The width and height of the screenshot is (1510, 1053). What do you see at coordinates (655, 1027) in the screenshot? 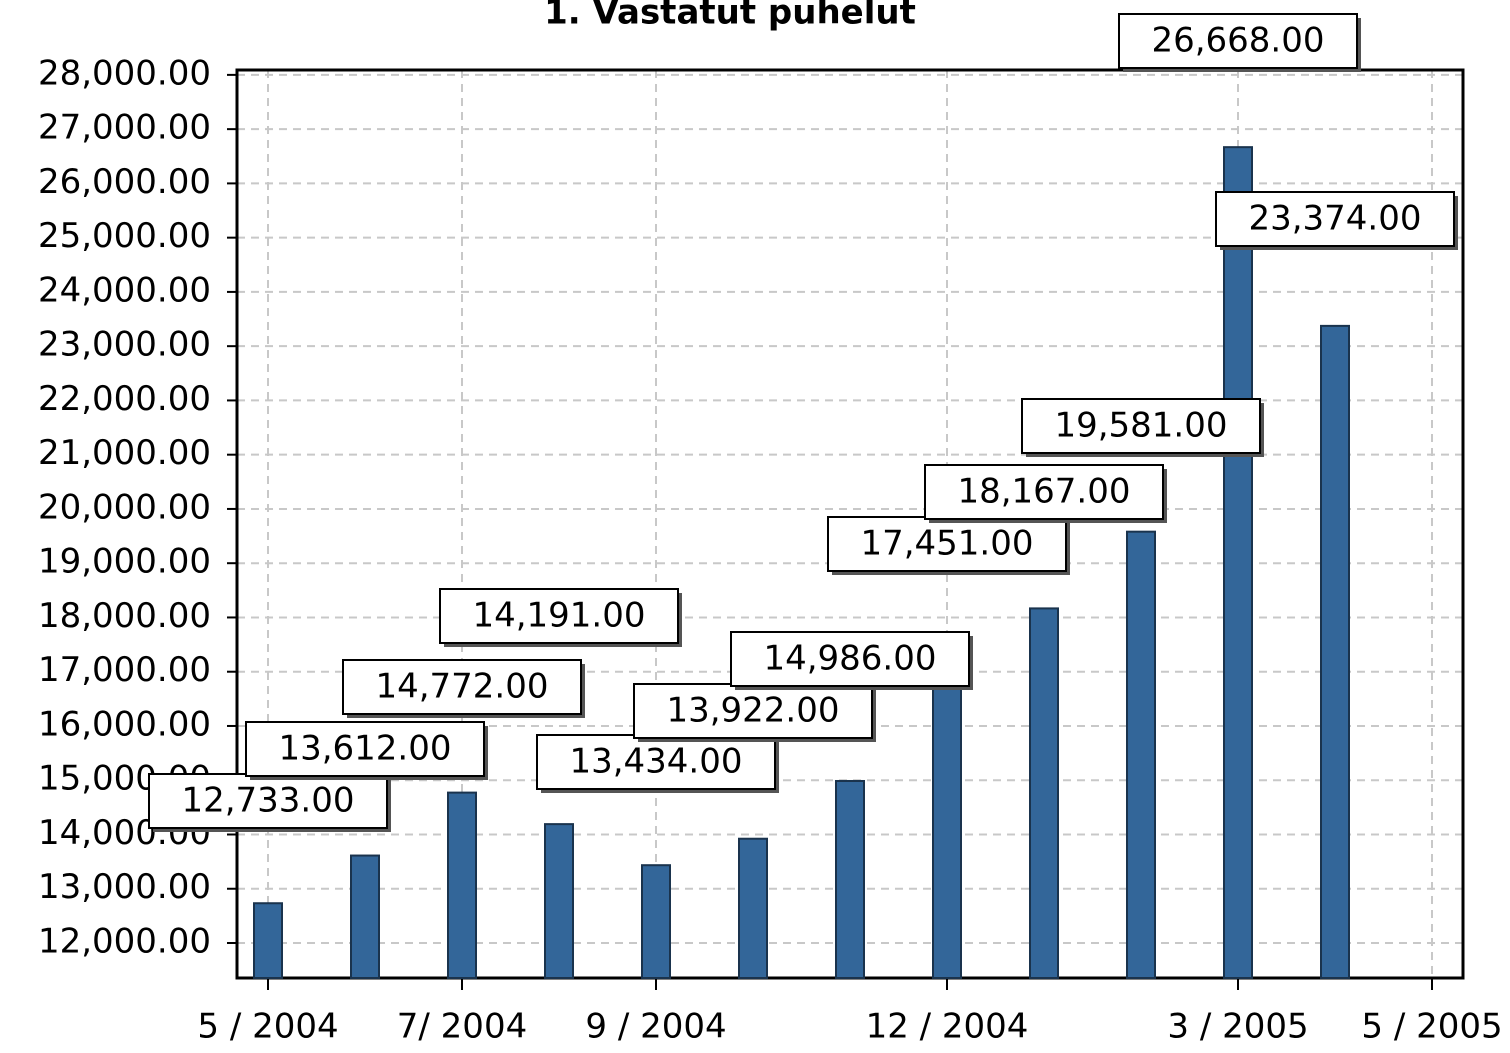
I see `x-tick-label: 9 / 2004` at bounding box center [655, 1027].